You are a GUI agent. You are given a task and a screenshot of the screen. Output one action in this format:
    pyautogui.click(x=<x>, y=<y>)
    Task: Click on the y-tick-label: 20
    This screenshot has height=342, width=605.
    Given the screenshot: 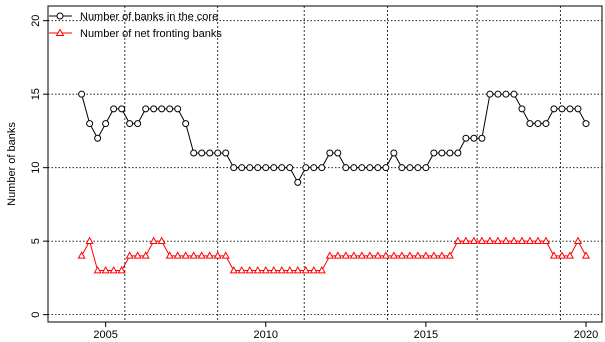 What is the action you would take?
    pyautogui.click(x=36, y=21)
    